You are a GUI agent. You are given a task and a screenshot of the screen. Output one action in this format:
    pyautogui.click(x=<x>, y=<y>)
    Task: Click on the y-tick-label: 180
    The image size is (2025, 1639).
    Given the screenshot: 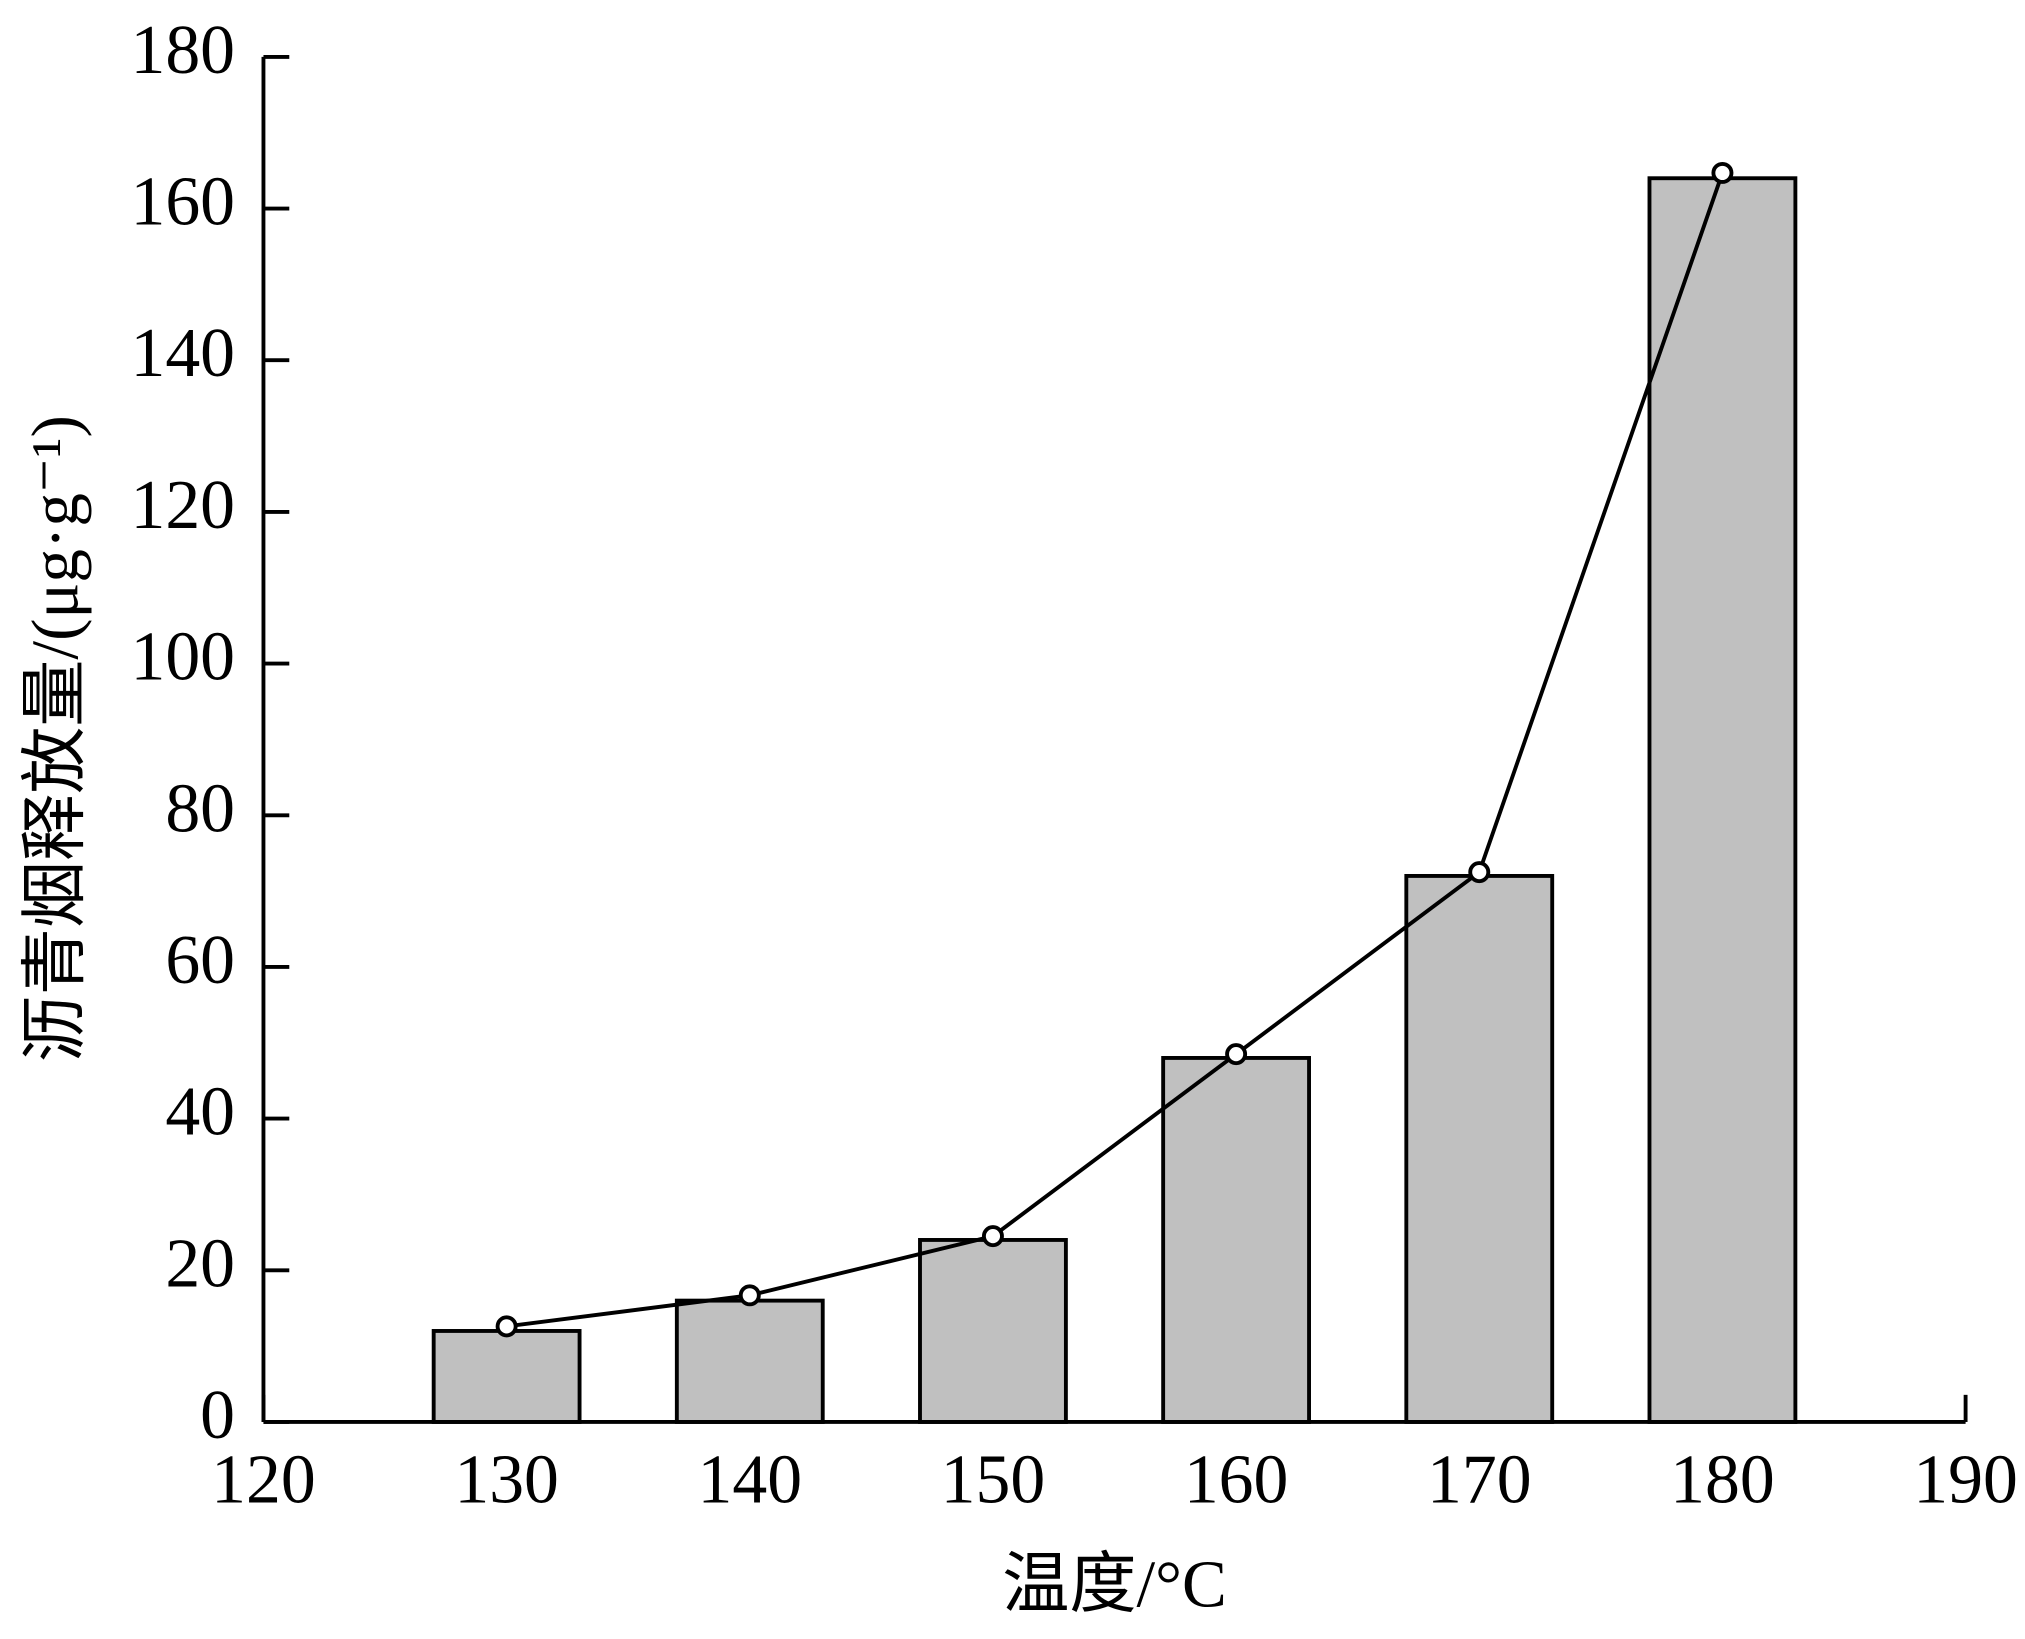 What is the action you would take?
    pyautogui.click(x=182, y=50)
    